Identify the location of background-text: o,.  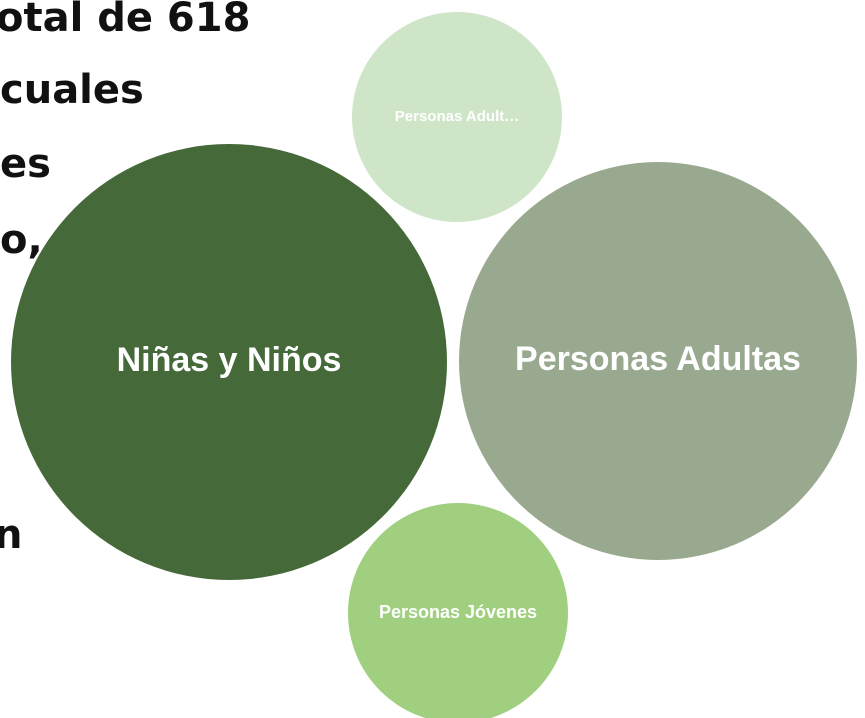
(21, 240).